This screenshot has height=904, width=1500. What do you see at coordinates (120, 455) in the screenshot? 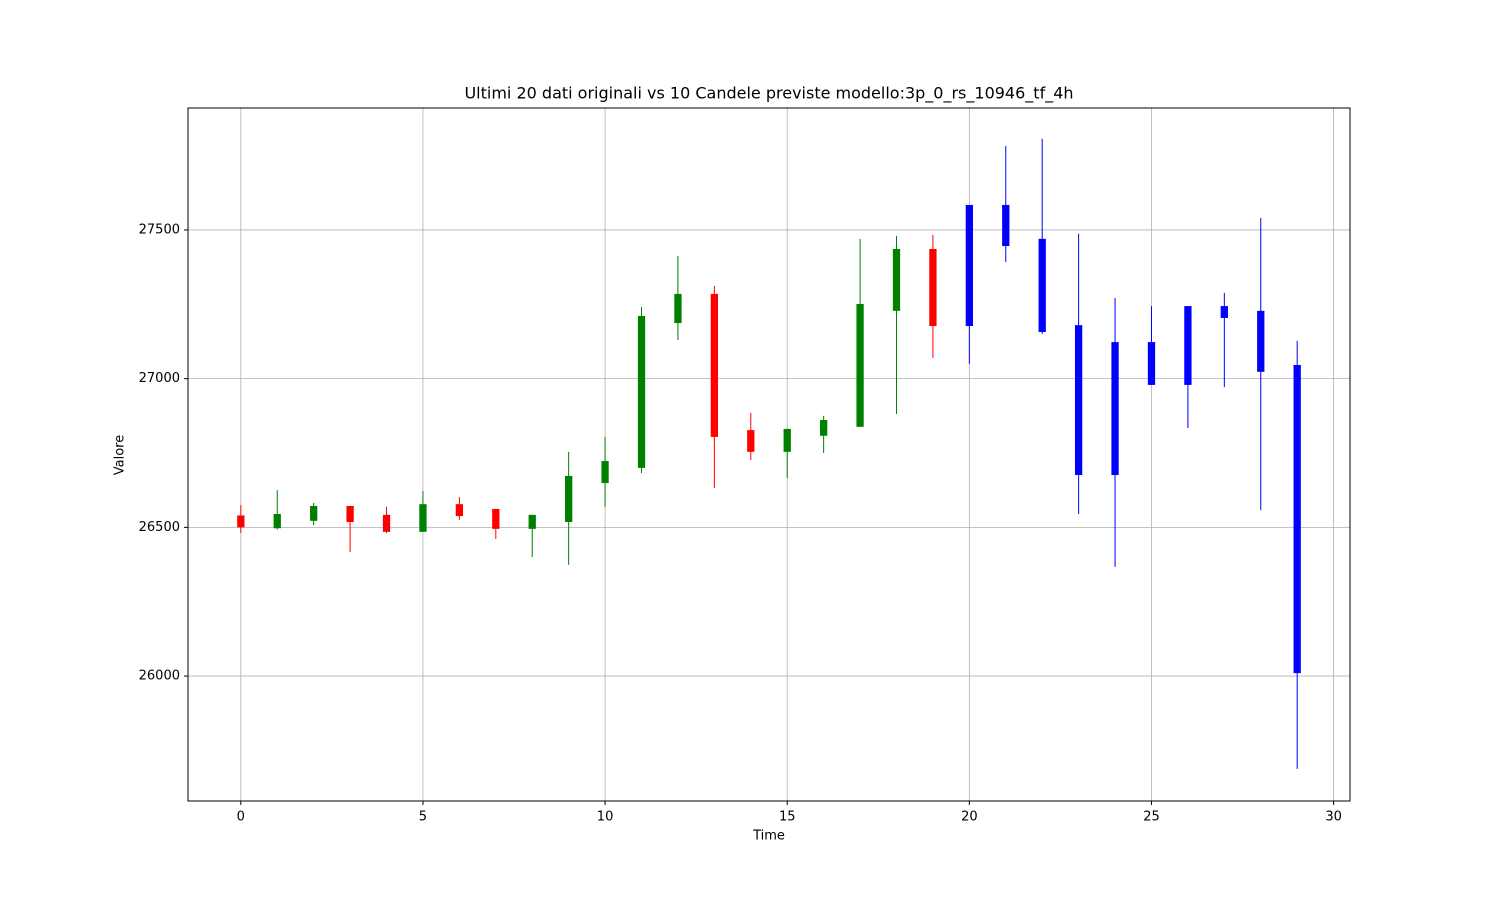
I see `y-axis-label: Valore` at bounding box center [120, 455].